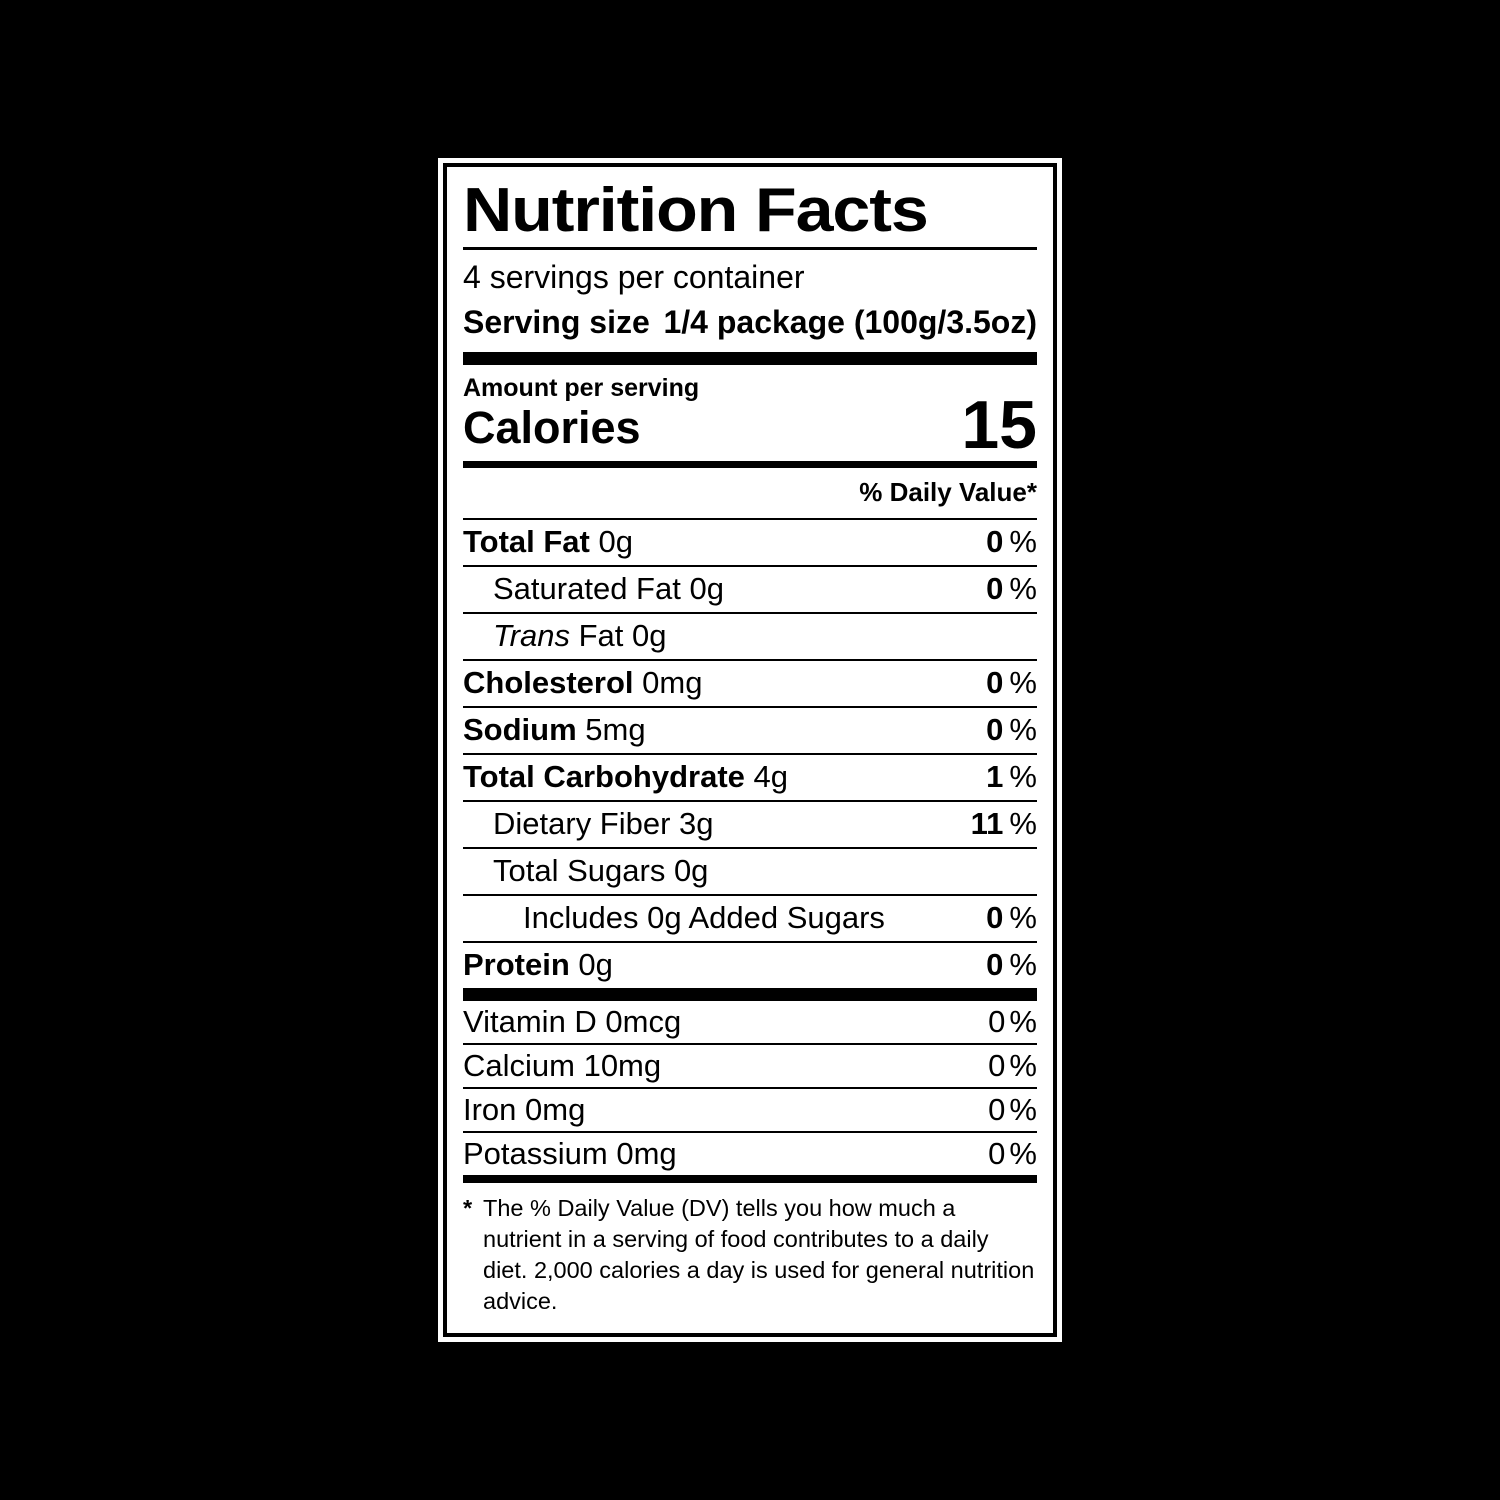  I want to click on vitamin-name: Potassium 0mg, so click(570, 1153).